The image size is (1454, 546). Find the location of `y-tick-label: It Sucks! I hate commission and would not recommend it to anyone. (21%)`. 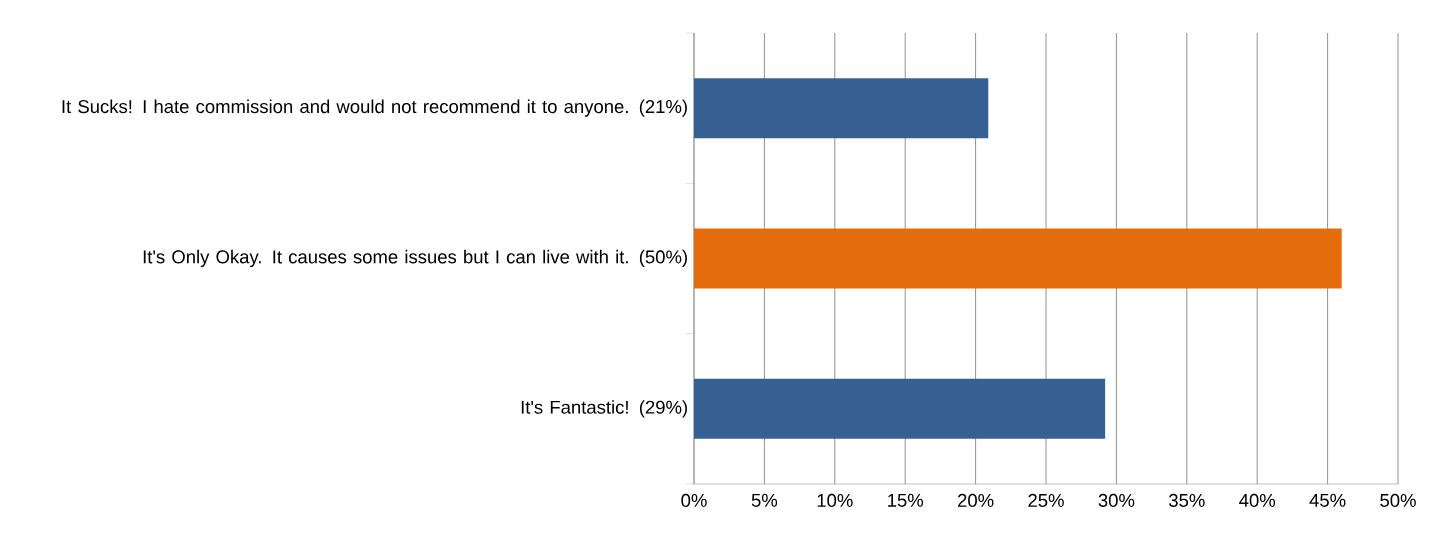

y-tick-label: It Sucks! I hate commission and would not recommend it to anyone. (21%) is located at coordinates (374, 108).